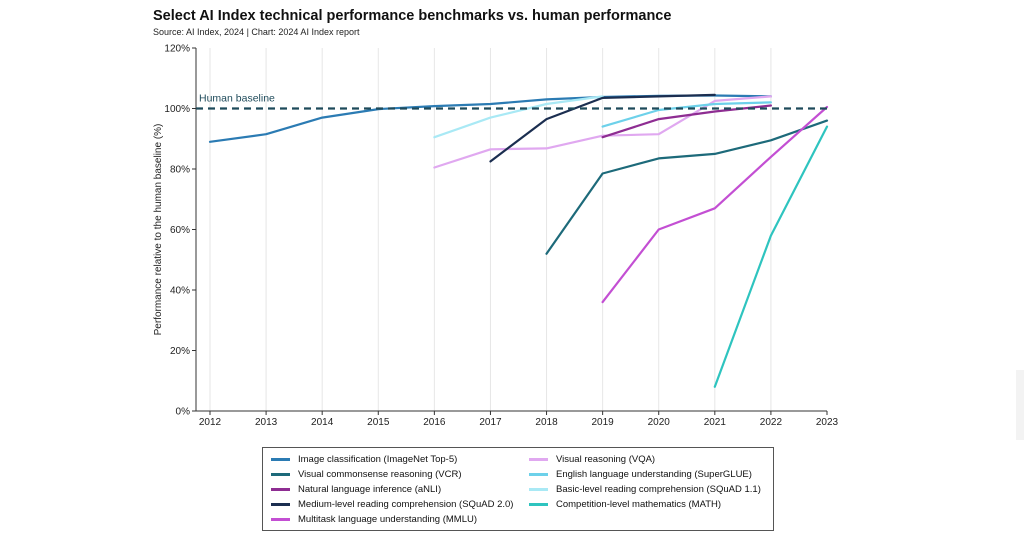 The image size is (1024, 539). What do you see at coordinates (266, 422) in the screenshot?
I see `x-tick-label: 2013` at bounding box center [266, 422].